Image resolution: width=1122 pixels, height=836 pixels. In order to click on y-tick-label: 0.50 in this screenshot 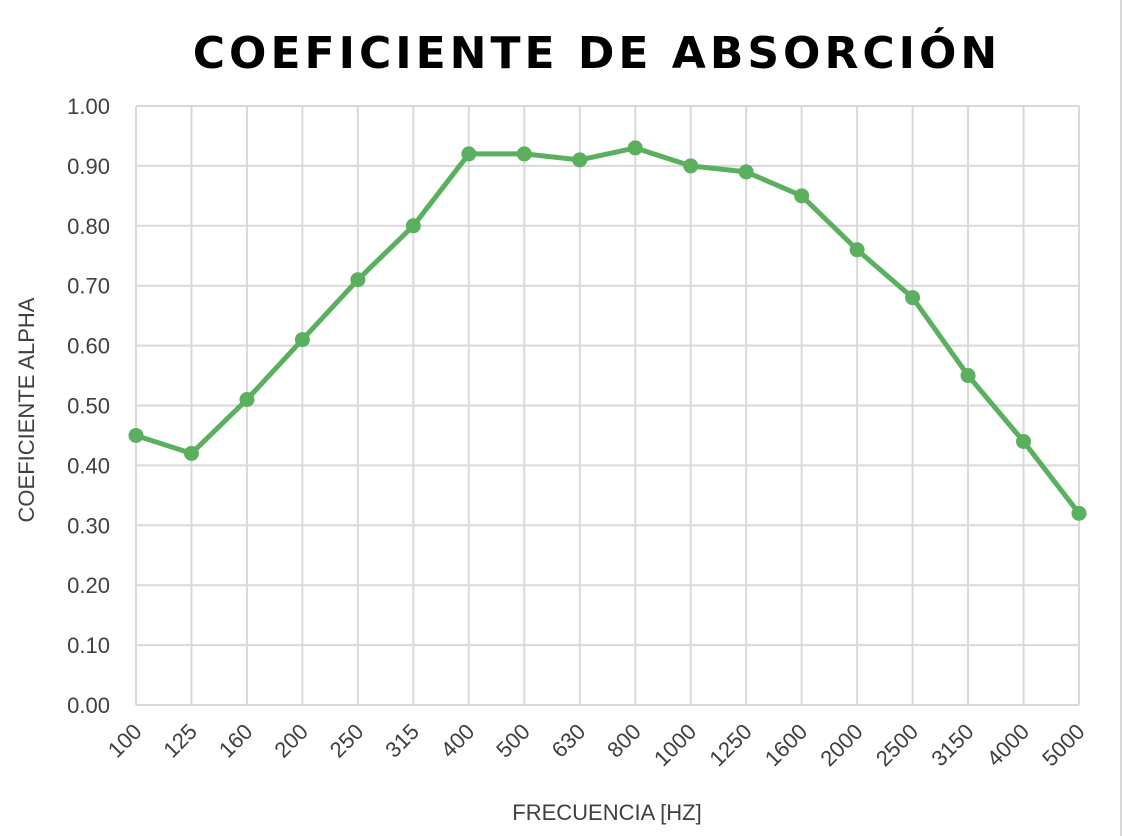, I will do `click(88, 406)`.